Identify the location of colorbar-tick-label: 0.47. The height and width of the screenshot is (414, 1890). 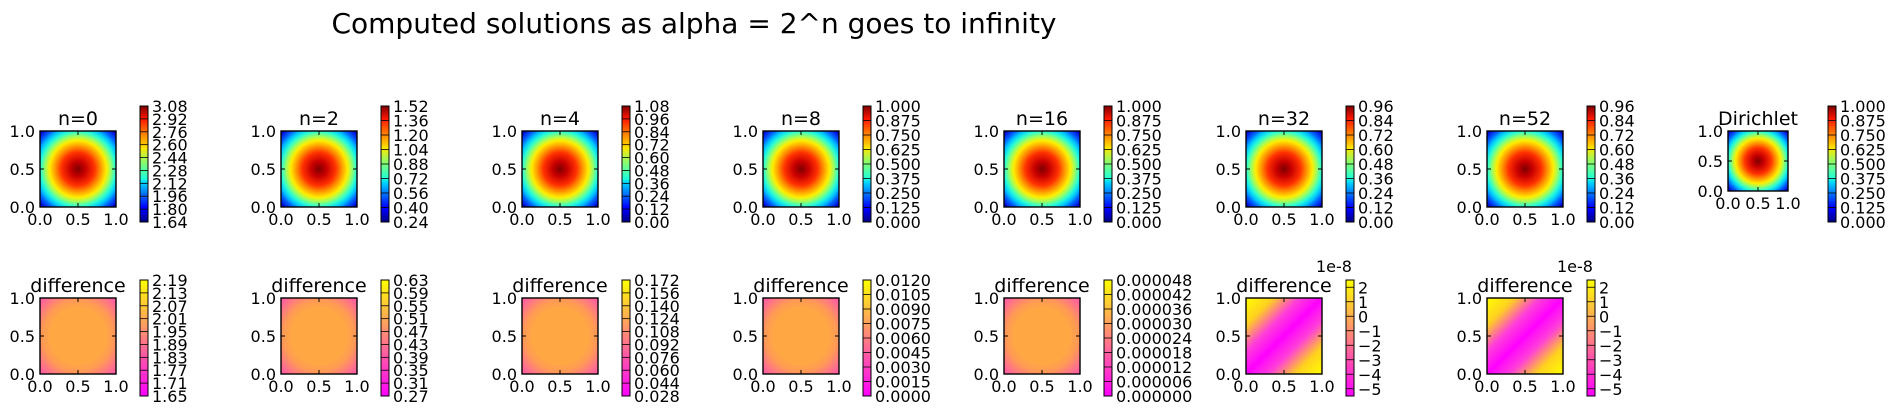
(411, 332).